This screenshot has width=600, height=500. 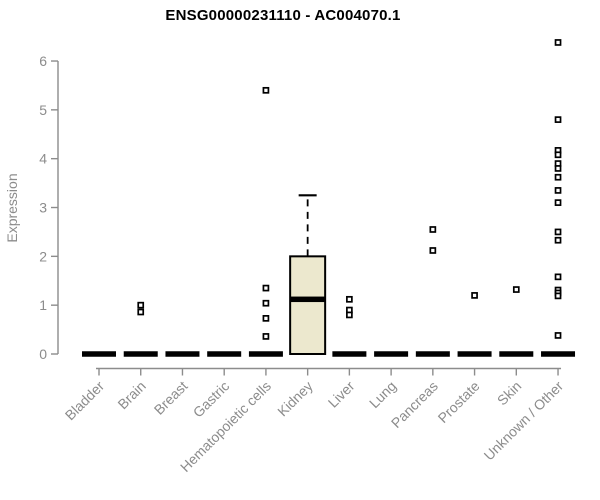 I want to click on y-tick-label: 6, so click(x=43, y=61).